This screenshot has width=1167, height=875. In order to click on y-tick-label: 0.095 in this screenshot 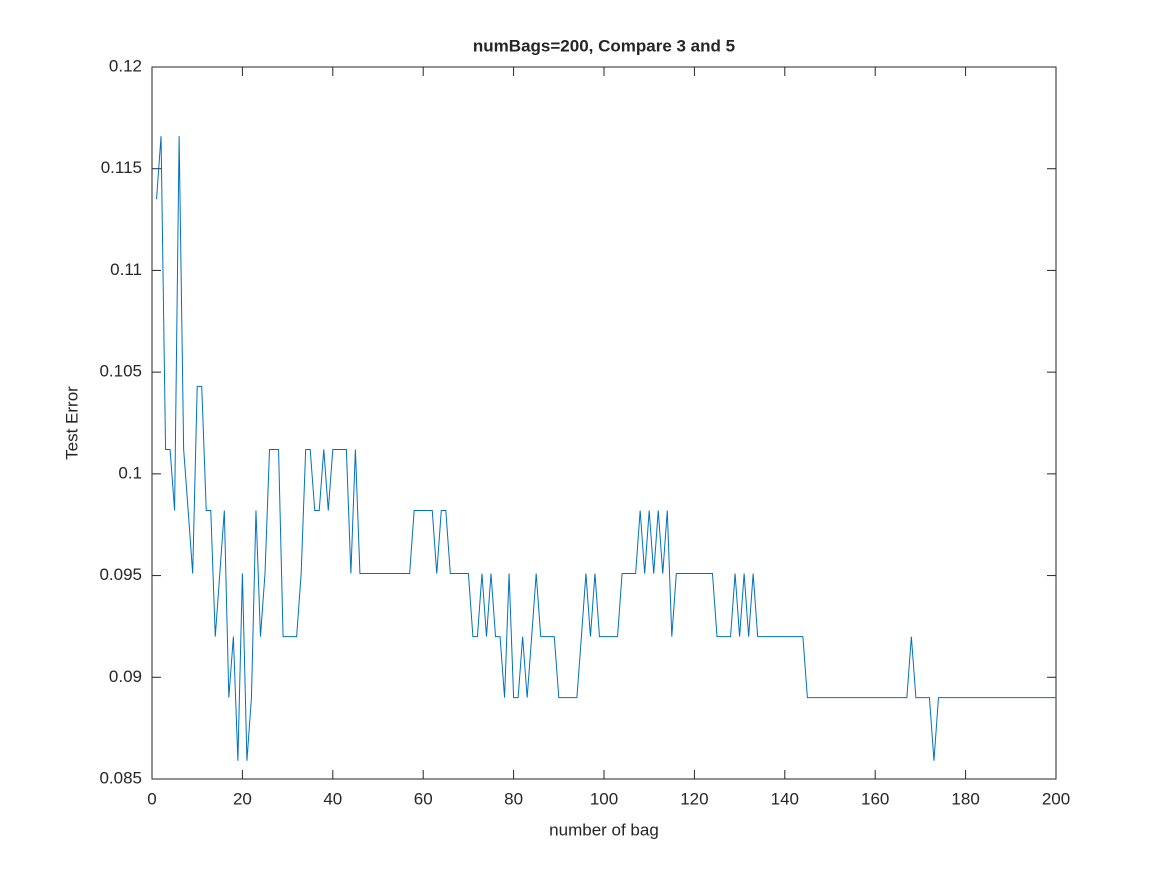, I will do `click(120, 574)`.